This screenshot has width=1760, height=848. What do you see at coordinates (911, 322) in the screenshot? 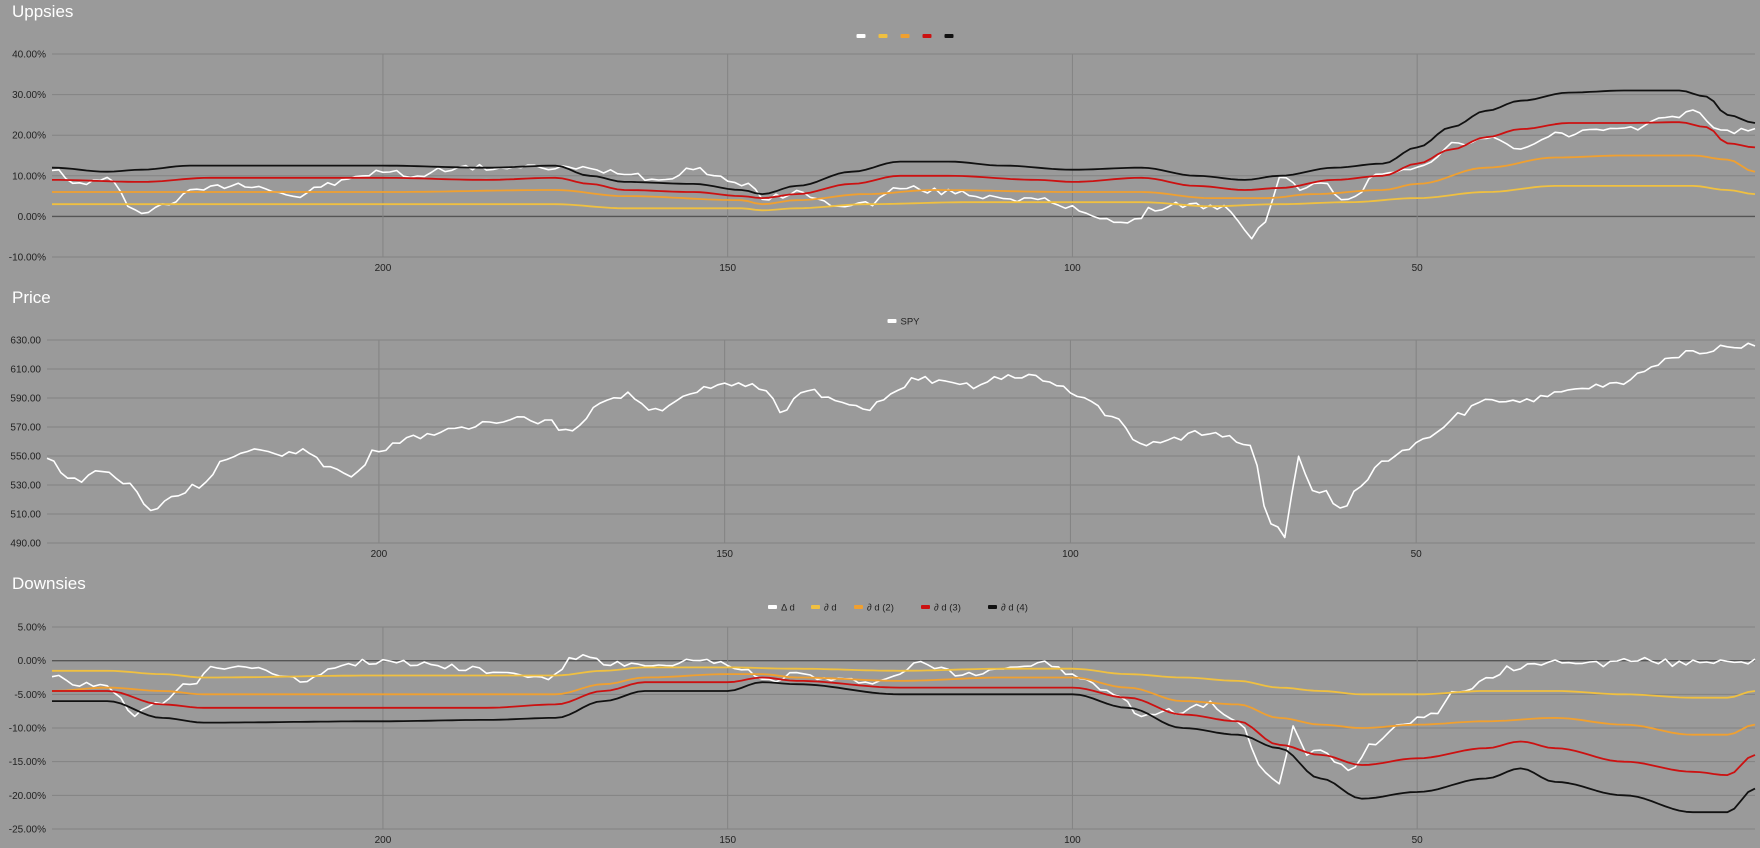
I see `legend-label: SPY` at bounding box center [911, 322].